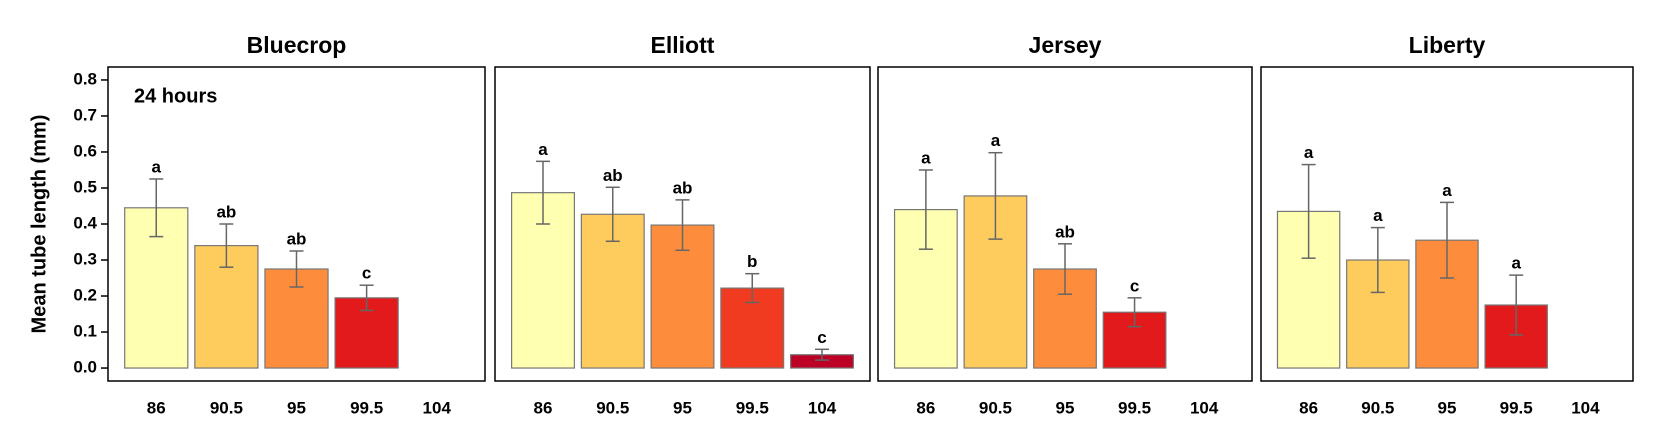 The width and height of the screenshot is (1678, 440). Describe the element at coordinates (85, 258) in the screenshot. I see `y-tick-label: 0.3` at that location.